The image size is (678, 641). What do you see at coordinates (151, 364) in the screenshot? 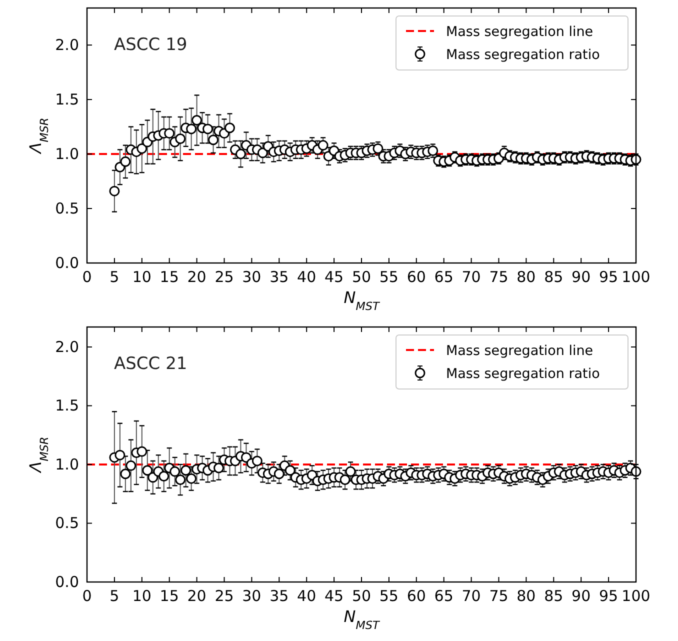
I see `annotation: ASCC 21` at bounding box center [151, 364].